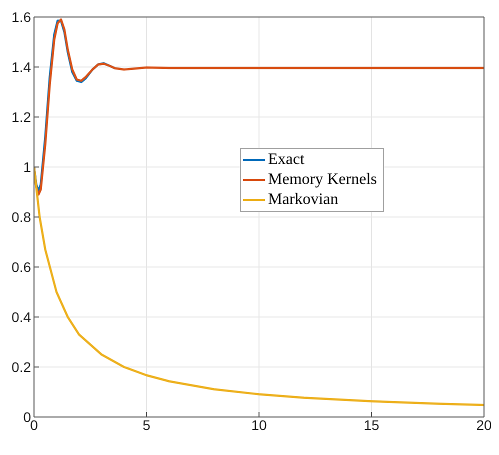 The width and height of the screenshot is (499, 455). Describe the element at coordinates (27, 166) in the screenshot. I see `y-tick-label: 1` at that location.